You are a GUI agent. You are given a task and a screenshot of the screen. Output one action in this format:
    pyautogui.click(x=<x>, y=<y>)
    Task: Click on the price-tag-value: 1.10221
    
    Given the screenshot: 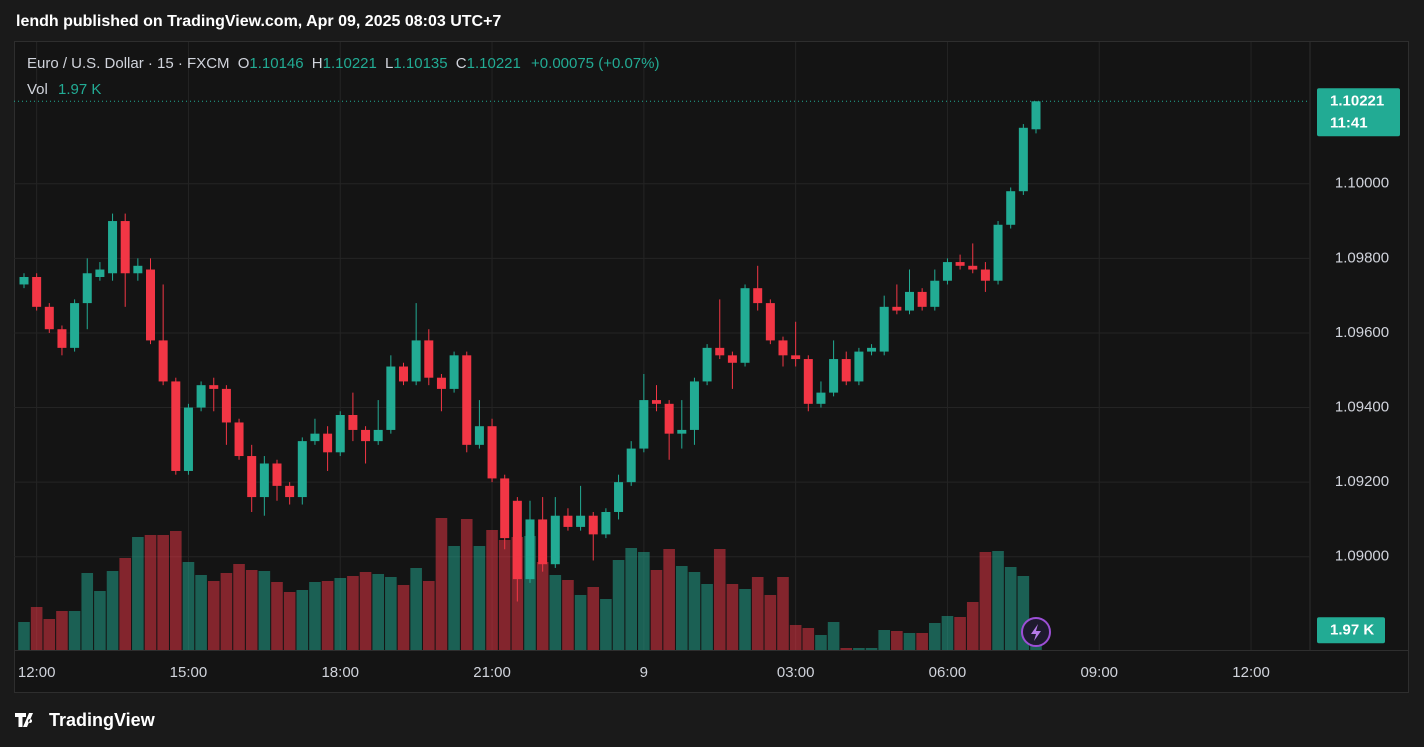 What is the action you would take?
    pyautogui.click(x=1357, y=100)
    